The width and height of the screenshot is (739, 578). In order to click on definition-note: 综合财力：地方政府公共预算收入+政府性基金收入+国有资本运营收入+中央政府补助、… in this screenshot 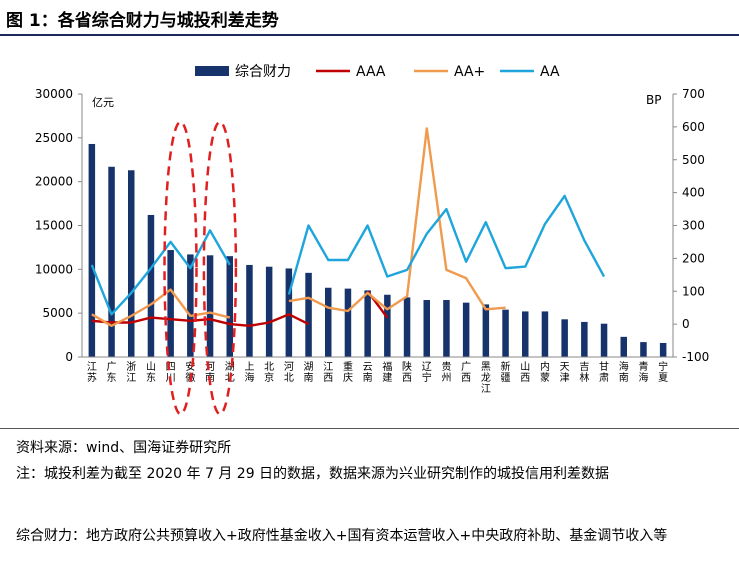, I will do `click(342, 536)`.